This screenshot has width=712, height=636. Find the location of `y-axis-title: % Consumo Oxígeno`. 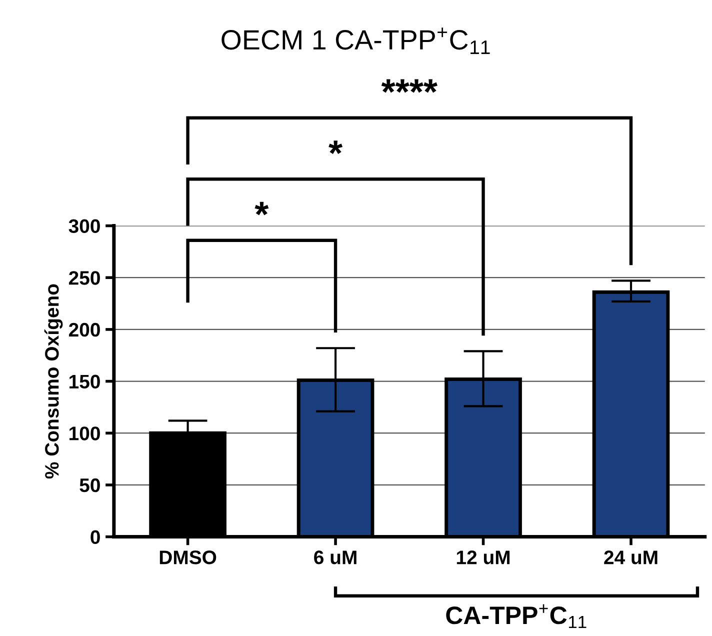

y-axis-title: % Consumo Oxígeno is located at coordinates (53, 381).